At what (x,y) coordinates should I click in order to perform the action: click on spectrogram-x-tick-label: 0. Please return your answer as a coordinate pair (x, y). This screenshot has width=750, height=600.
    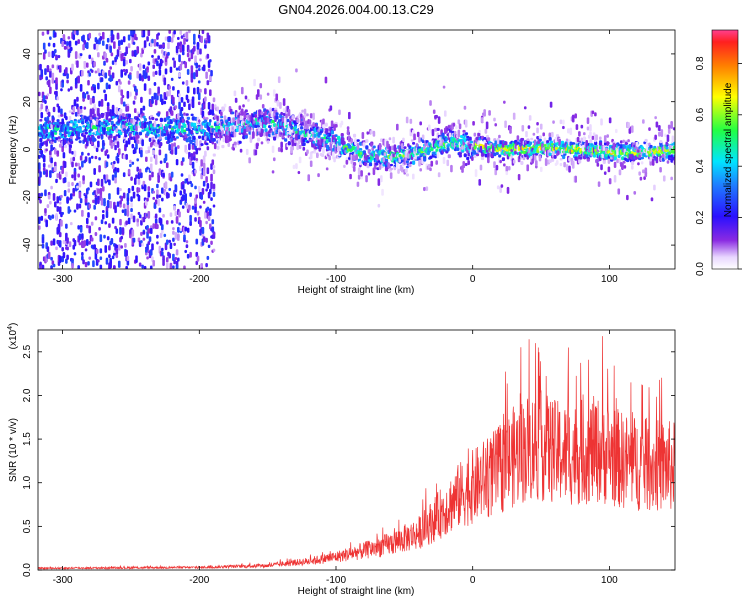
    Looking at the image, I should click on (473, 279).